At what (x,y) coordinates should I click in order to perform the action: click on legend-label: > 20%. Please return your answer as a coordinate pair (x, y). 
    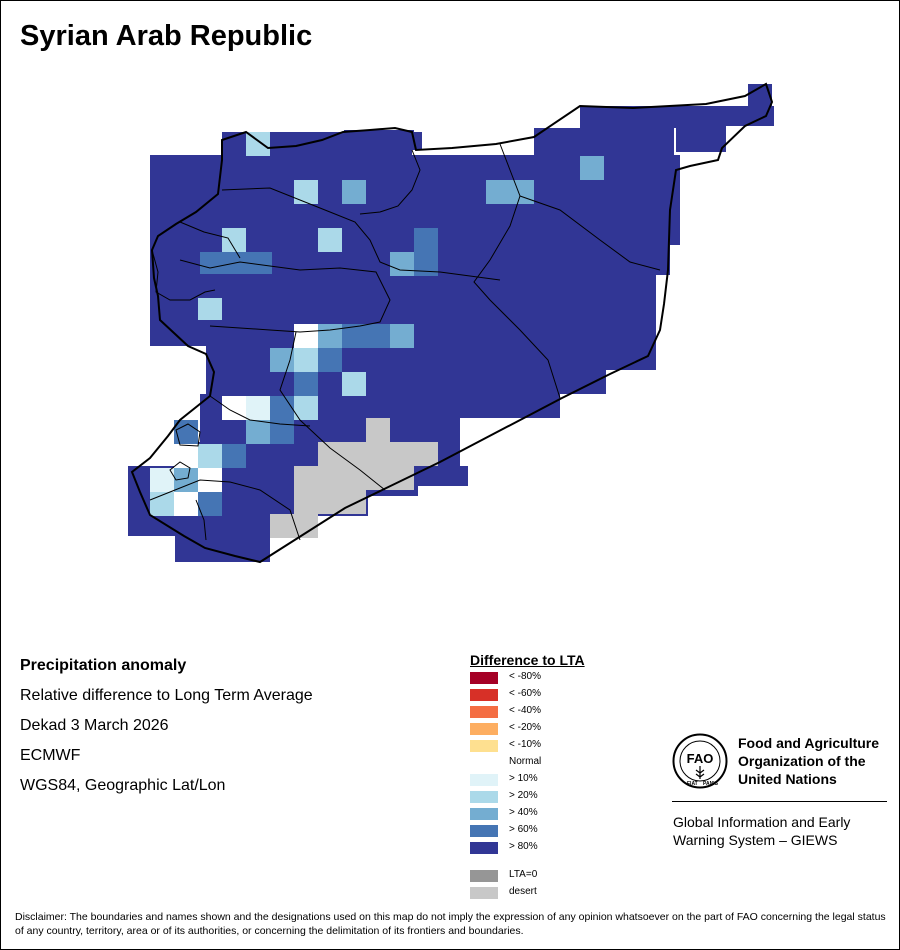
    Looking at the image, I should click on (523, 795).